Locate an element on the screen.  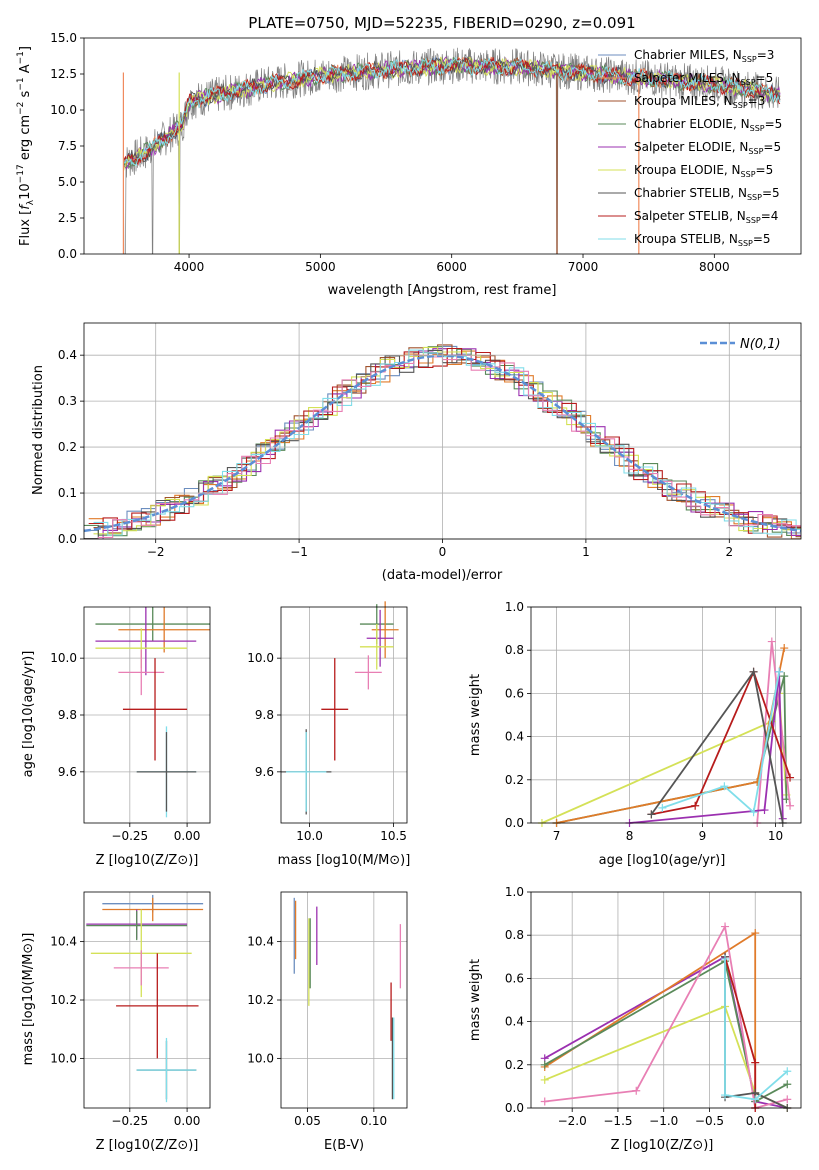
x-tick-label: 5000 is located at coordinates (320, 267).